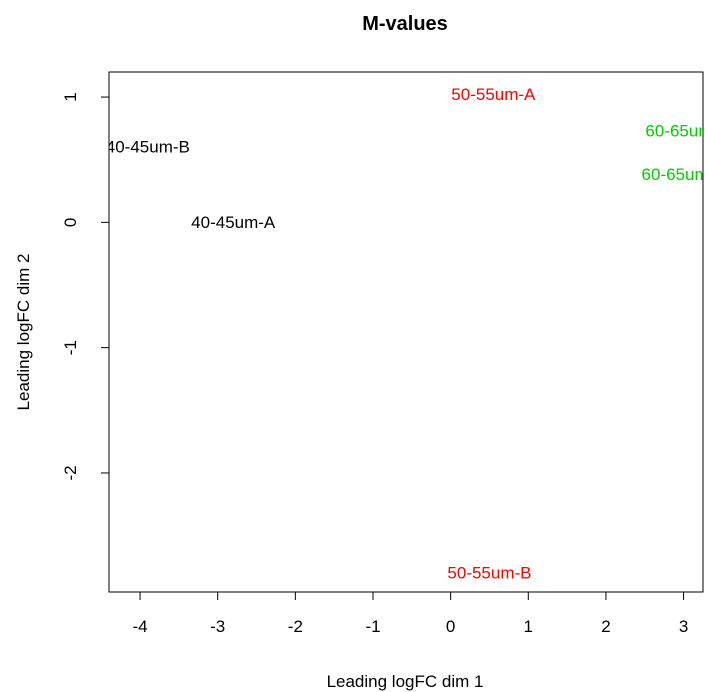 This screenshot has width=705, height=692. Describe the element at coordinates (675, 130) in the screenshot. I see `point-label: 60-65um-A` at that location.